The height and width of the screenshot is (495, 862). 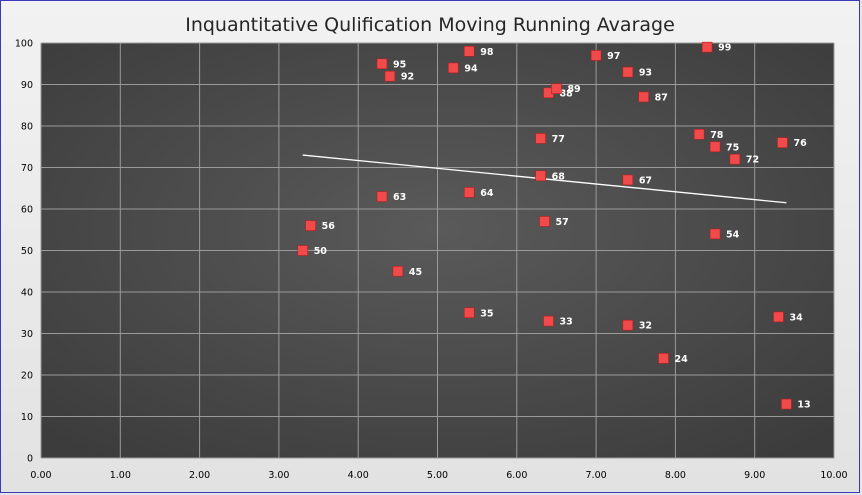 What do you see at coordinates (645, 73) in the screenshot?
I see `data-label: 93` at bounding box center [645, 73].